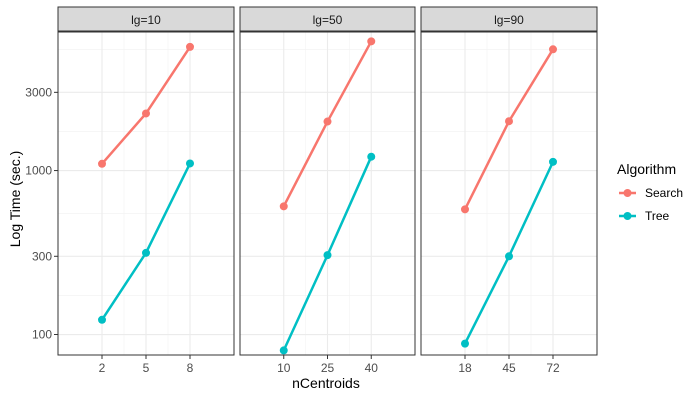  Describe the element at coordinates (42, 256) in the screenshot. I see `y-tick-label: 300` at that location.